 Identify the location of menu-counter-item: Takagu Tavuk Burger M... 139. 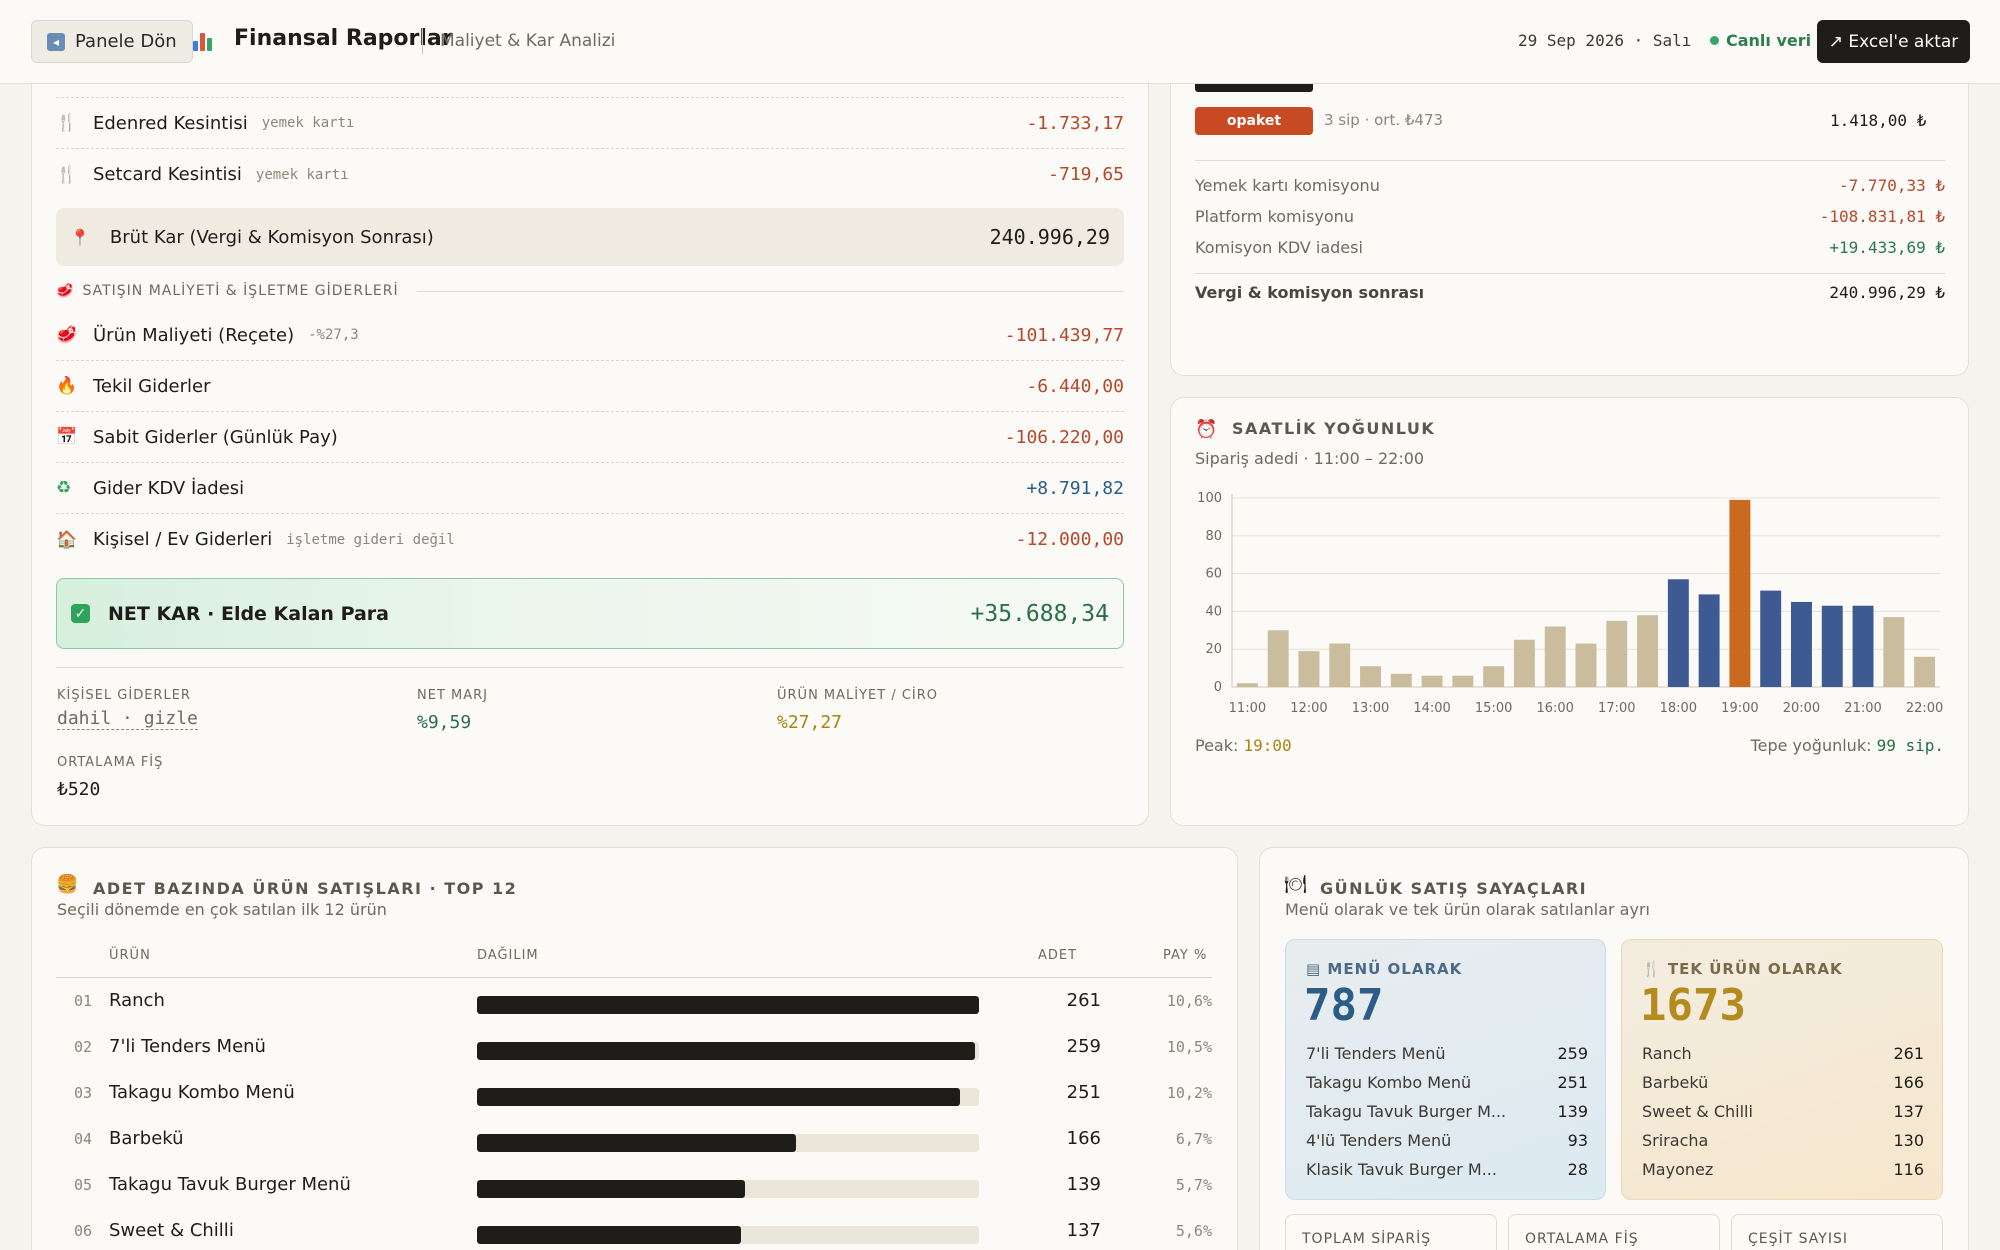
(1447, 1111).